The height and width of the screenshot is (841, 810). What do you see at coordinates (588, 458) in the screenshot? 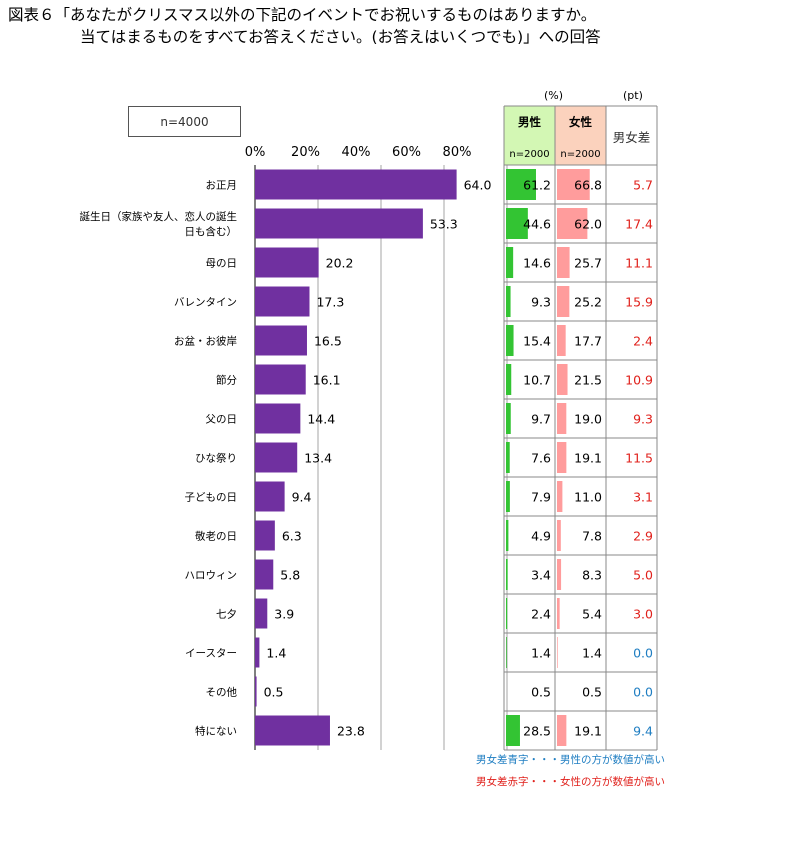
I see `female-value-7: 19.1` at bounding box center [588, 458].